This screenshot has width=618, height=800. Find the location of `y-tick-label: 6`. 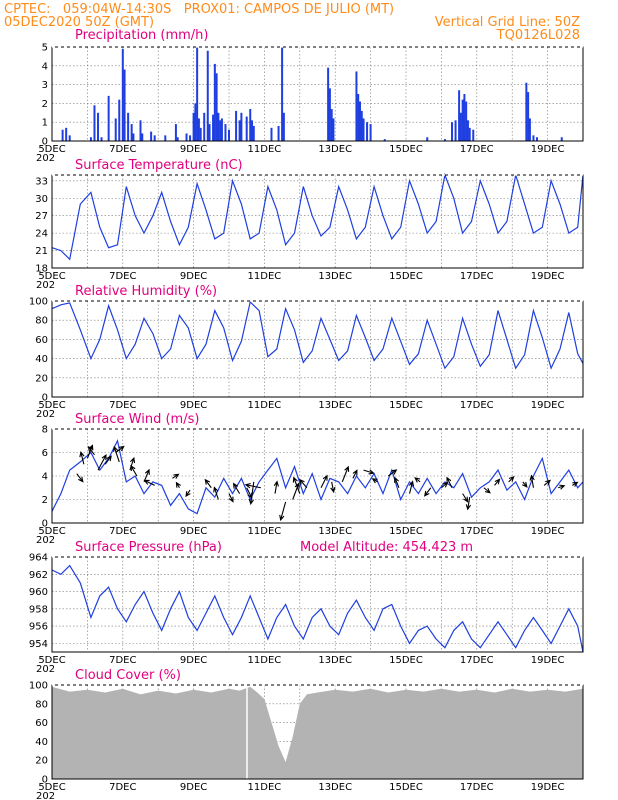

y-tick-label: 6 is located at coordinates (45, 453).